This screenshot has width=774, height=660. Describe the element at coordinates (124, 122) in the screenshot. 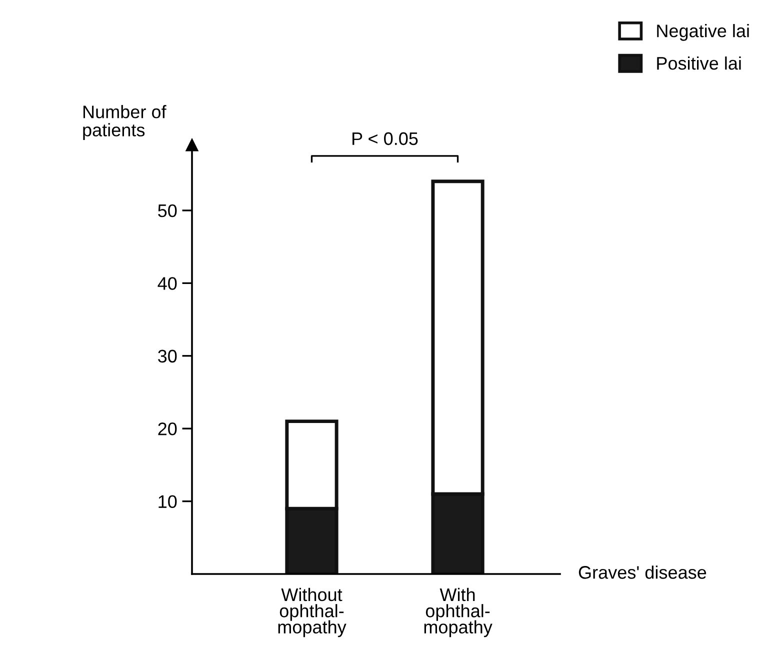

I see `y-axis-title: Number of patients` at that location.